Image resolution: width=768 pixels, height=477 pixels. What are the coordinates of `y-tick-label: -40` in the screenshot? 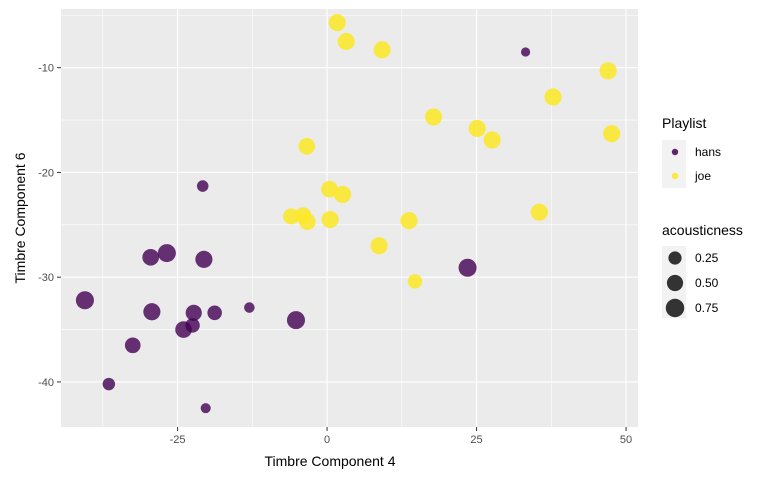 It's located at (46, 383).